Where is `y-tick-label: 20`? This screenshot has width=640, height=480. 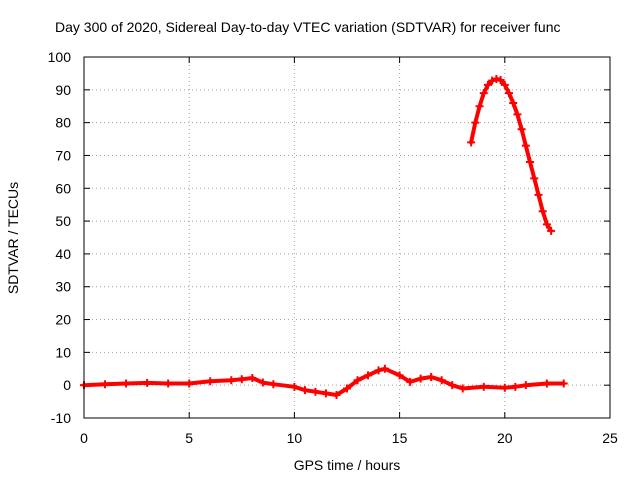 y-tick-label: 20 is located at coordinates (63, 320).